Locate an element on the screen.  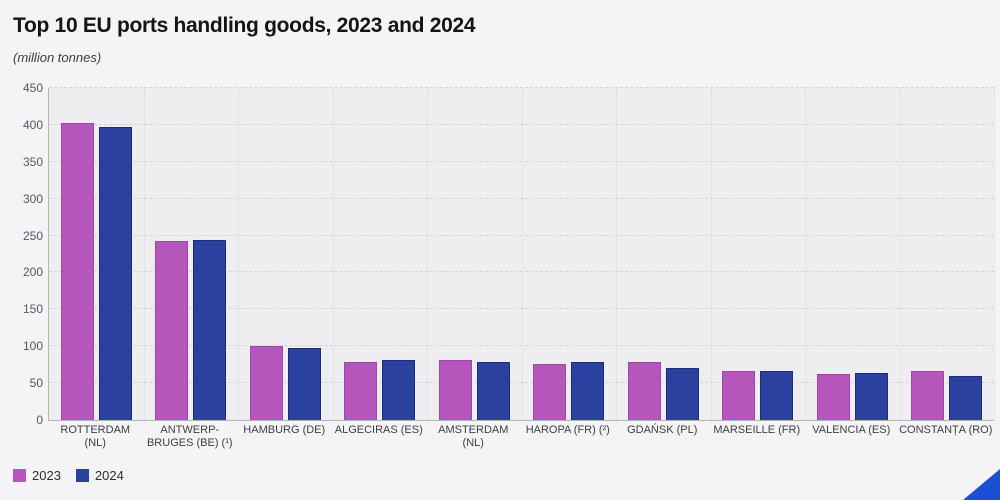
legend-swatch-2023 is located at coordinates (19, 475).